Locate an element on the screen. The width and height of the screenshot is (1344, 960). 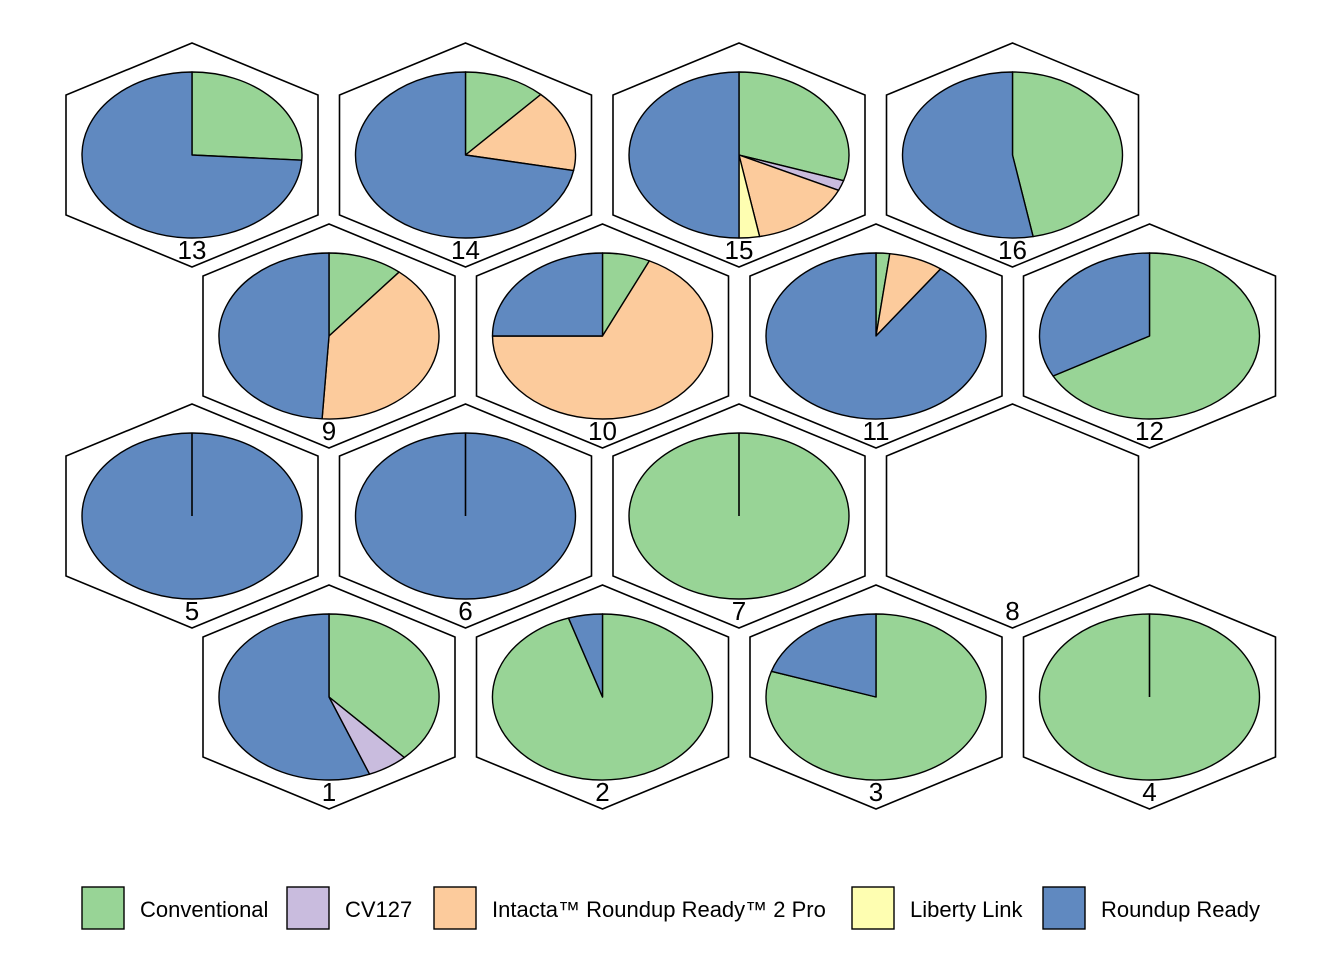
cell-label: 11 is located at coordinates (876, 431).